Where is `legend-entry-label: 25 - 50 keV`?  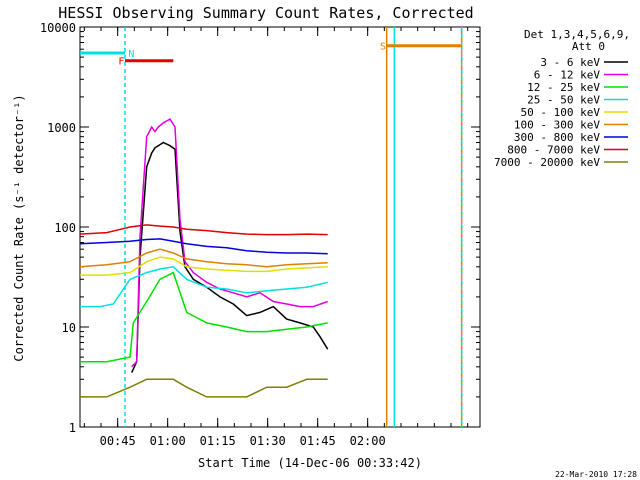
legend-entry-label: 25 - 50 keV is located at coordinates (563, 100).